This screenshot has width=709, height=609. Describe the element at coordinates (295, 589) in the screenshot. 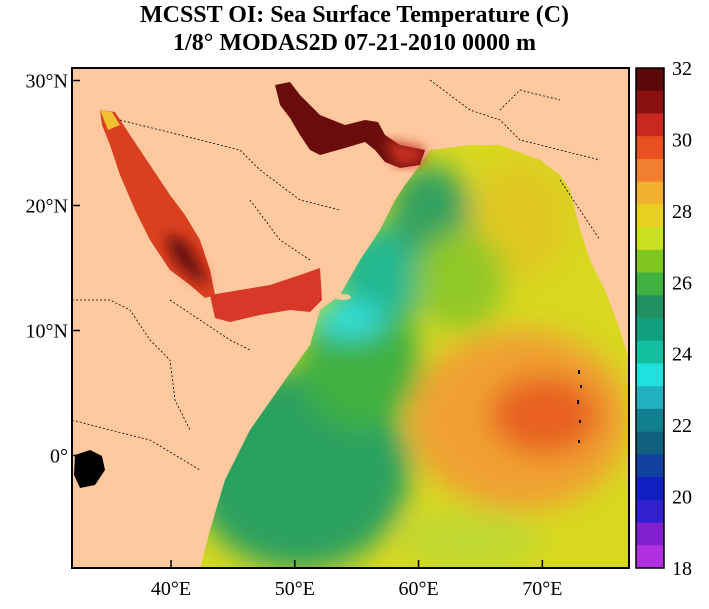

I see `lon-tick-label: 50°E` at that location.